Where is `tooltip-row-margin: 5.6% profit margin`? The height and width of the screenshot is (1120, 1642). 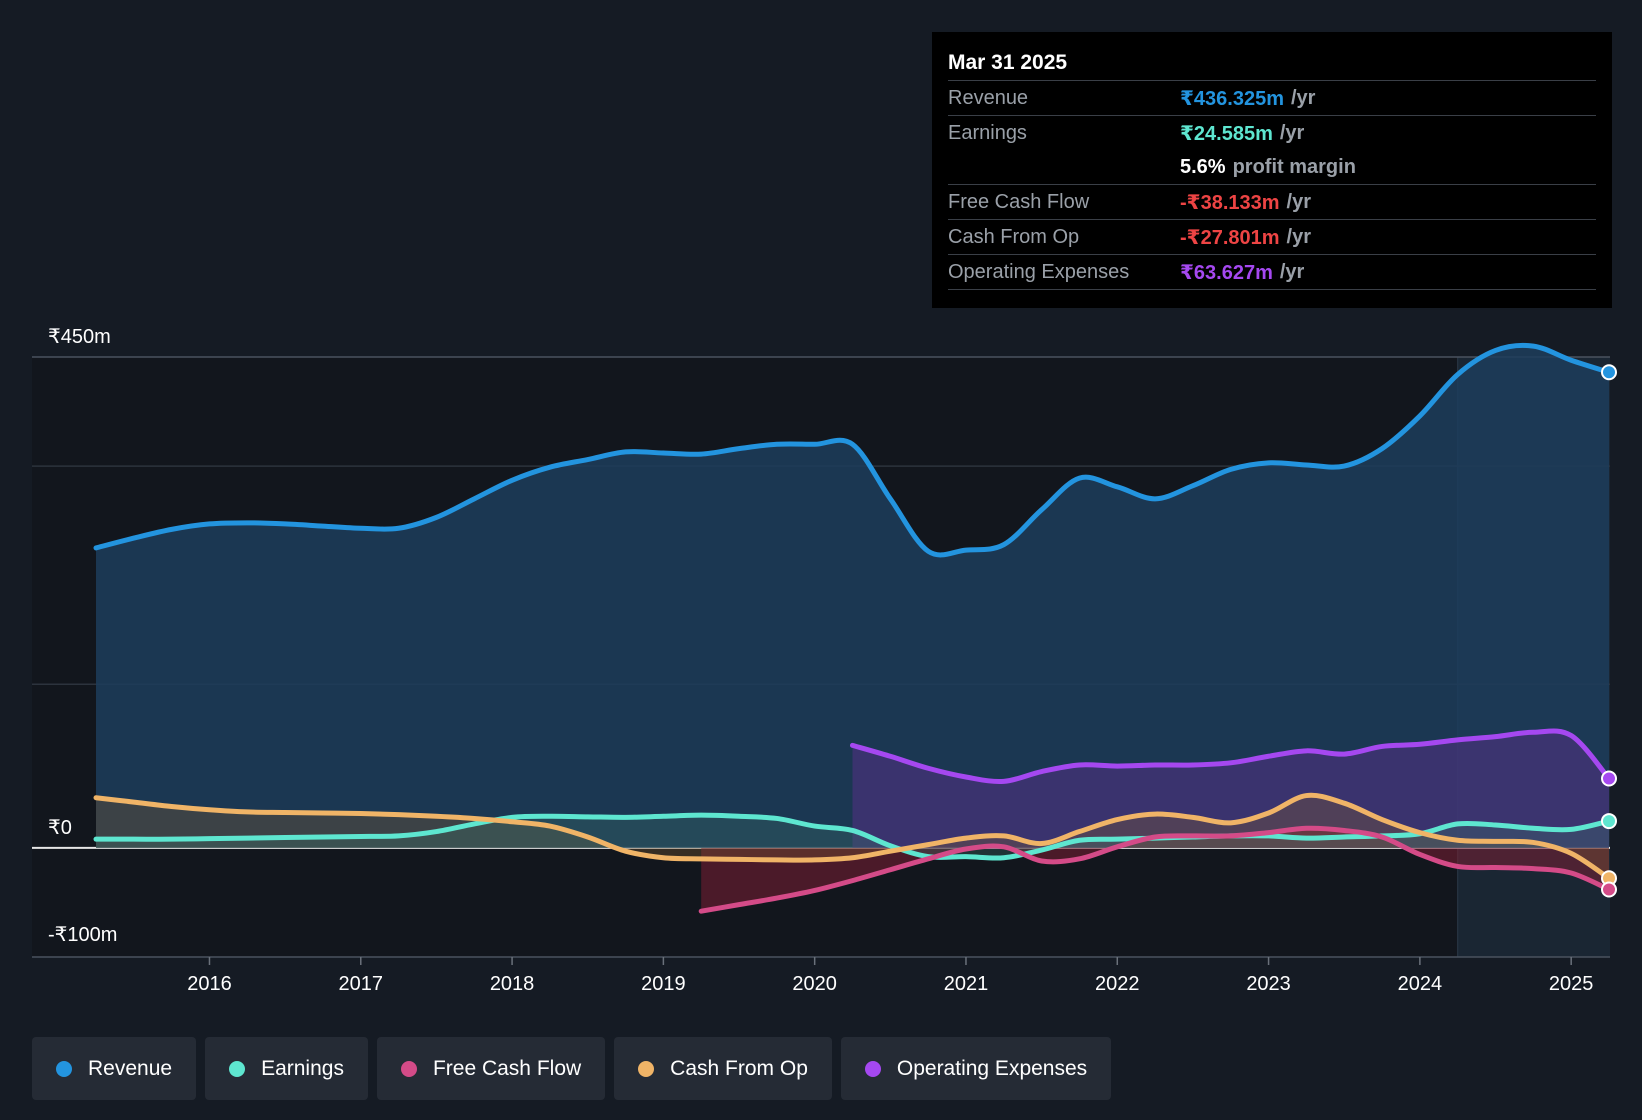 tooltip-row-margin: 5.6% profit margin is located at coordinates (1272, 167).